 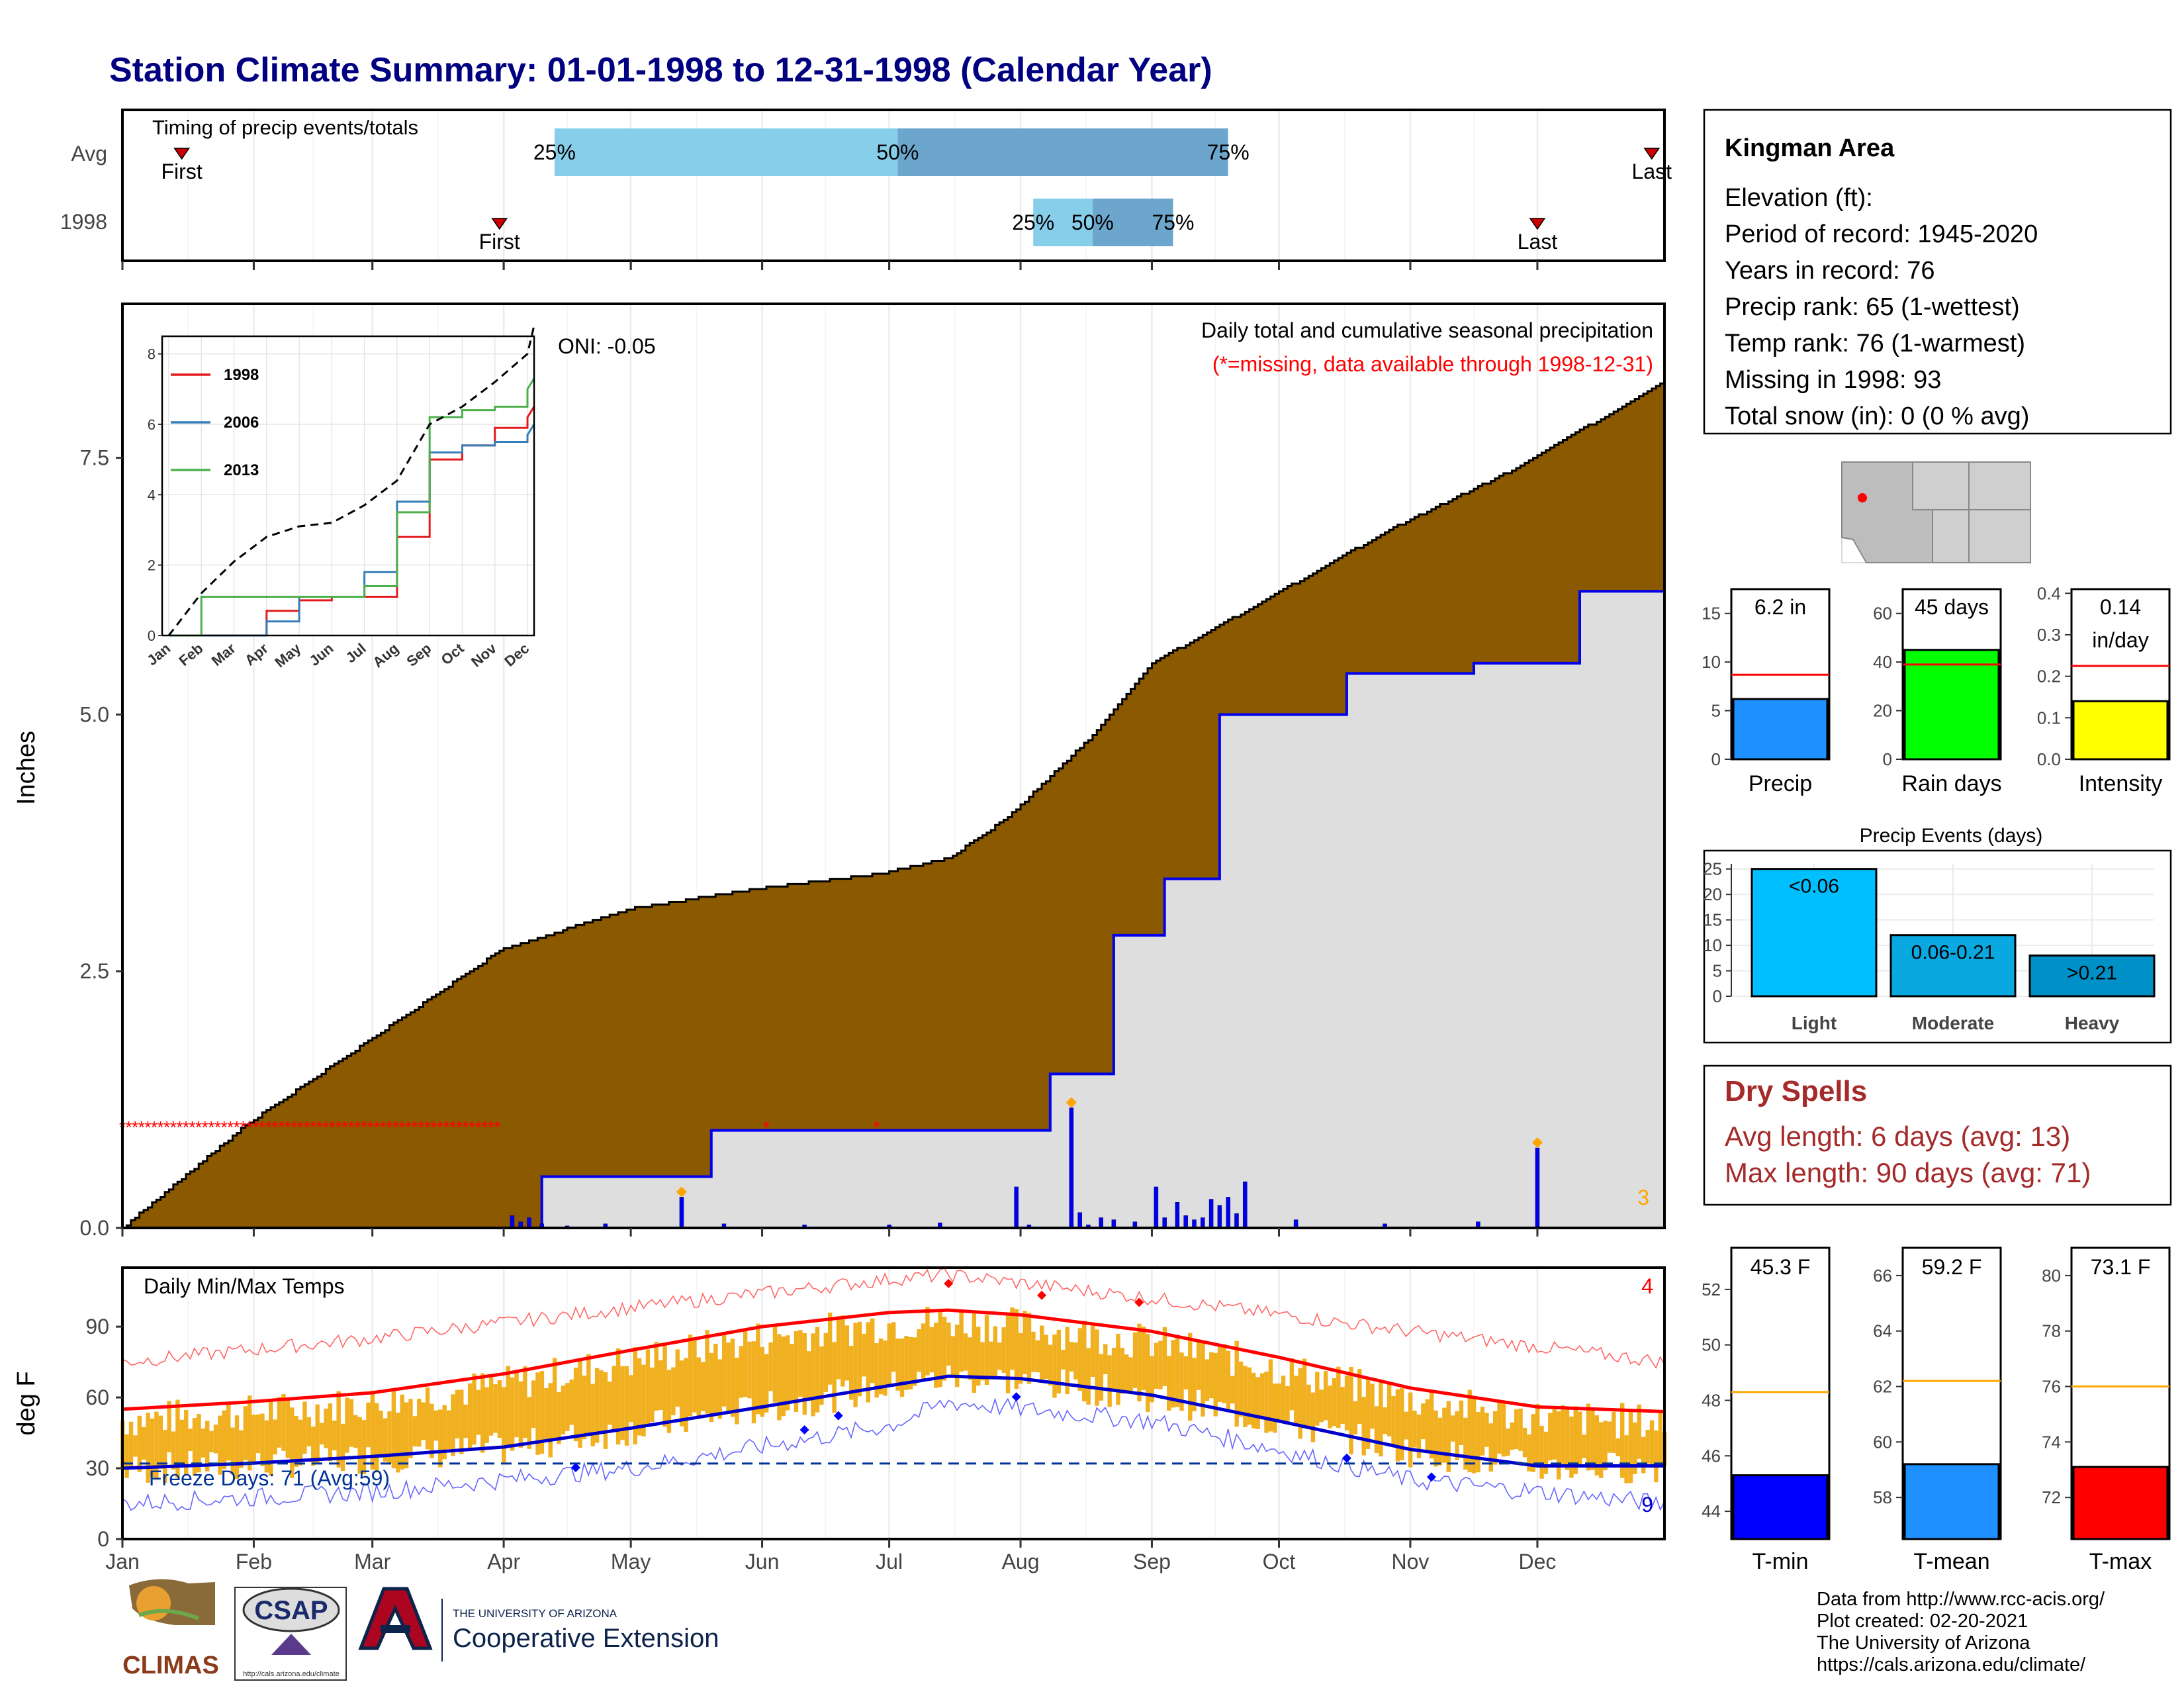 I want to click on timing-last-label: Last, so click(x=1652, y=171).